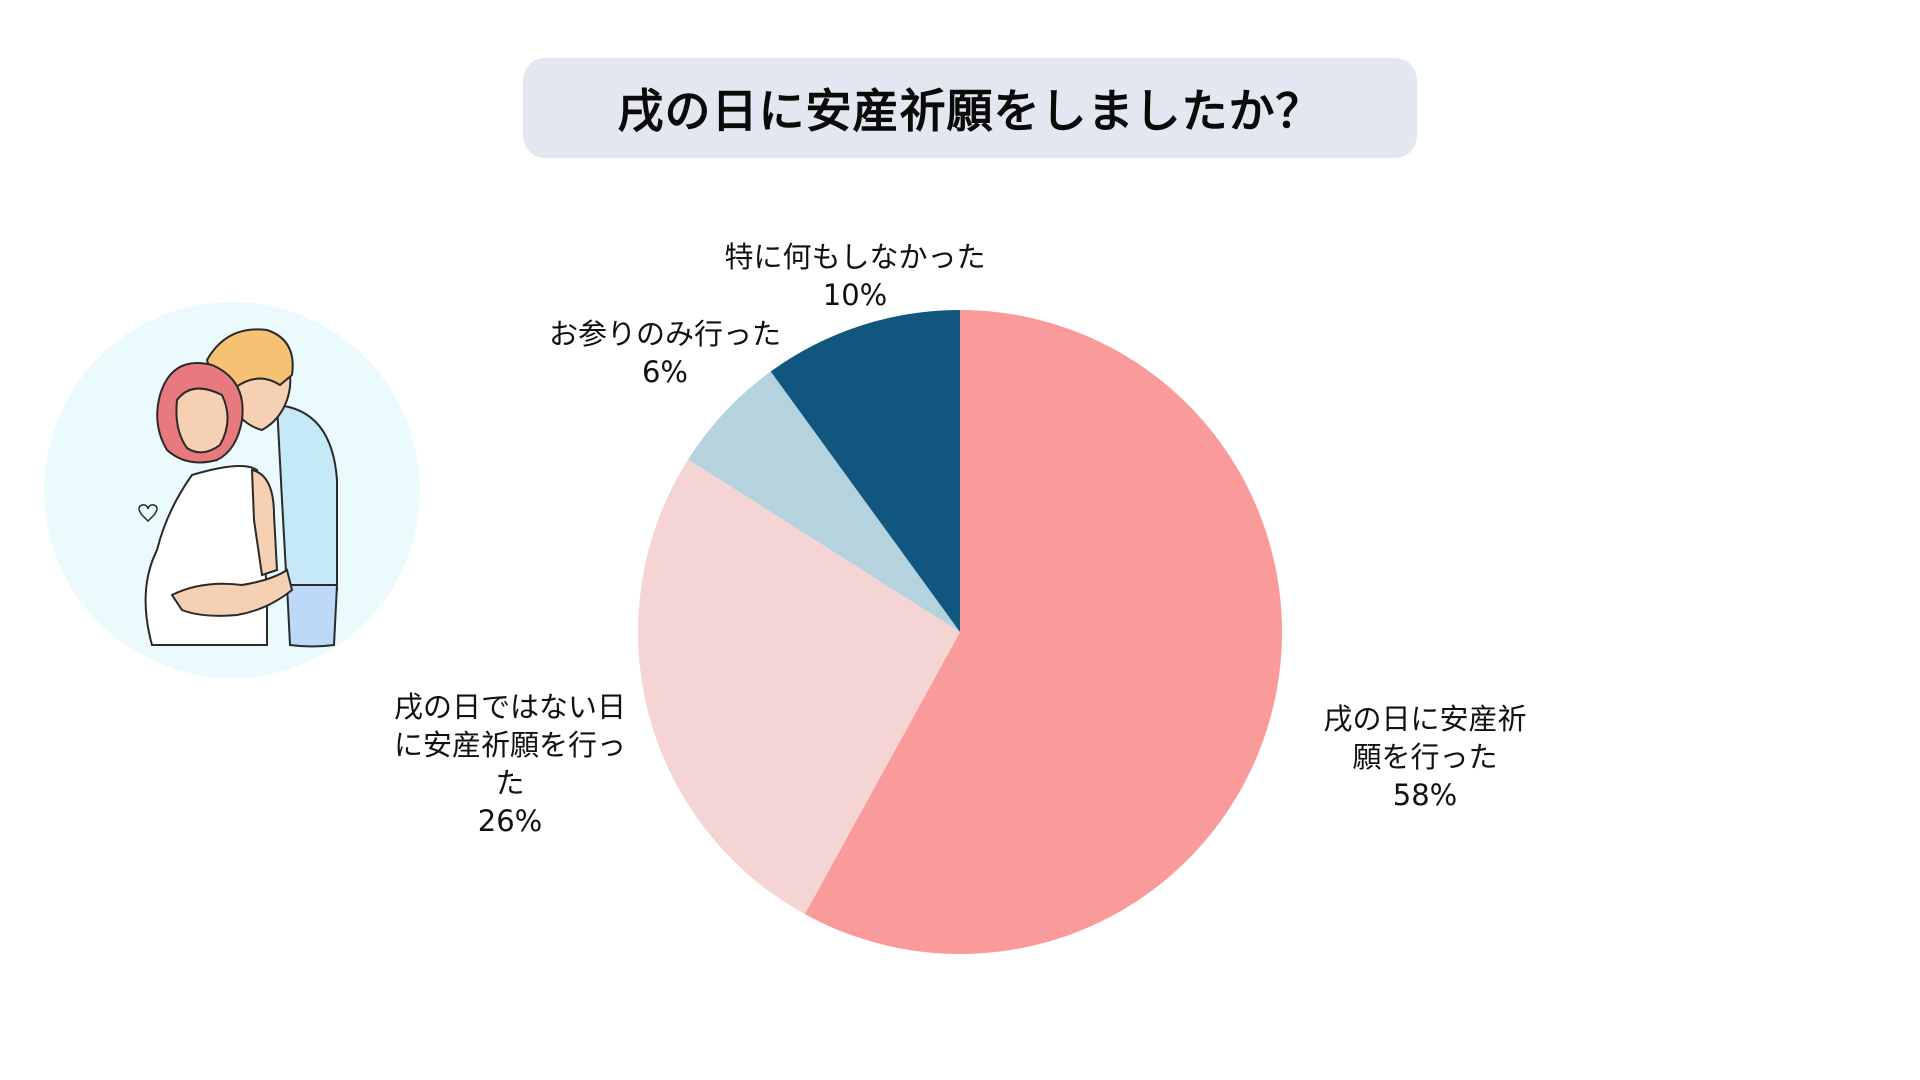 This screenshot has width=1920, height=1080. Describe the element at coordinates (664, 372) in the screenshot. I see `label-value: 6%` at that location.